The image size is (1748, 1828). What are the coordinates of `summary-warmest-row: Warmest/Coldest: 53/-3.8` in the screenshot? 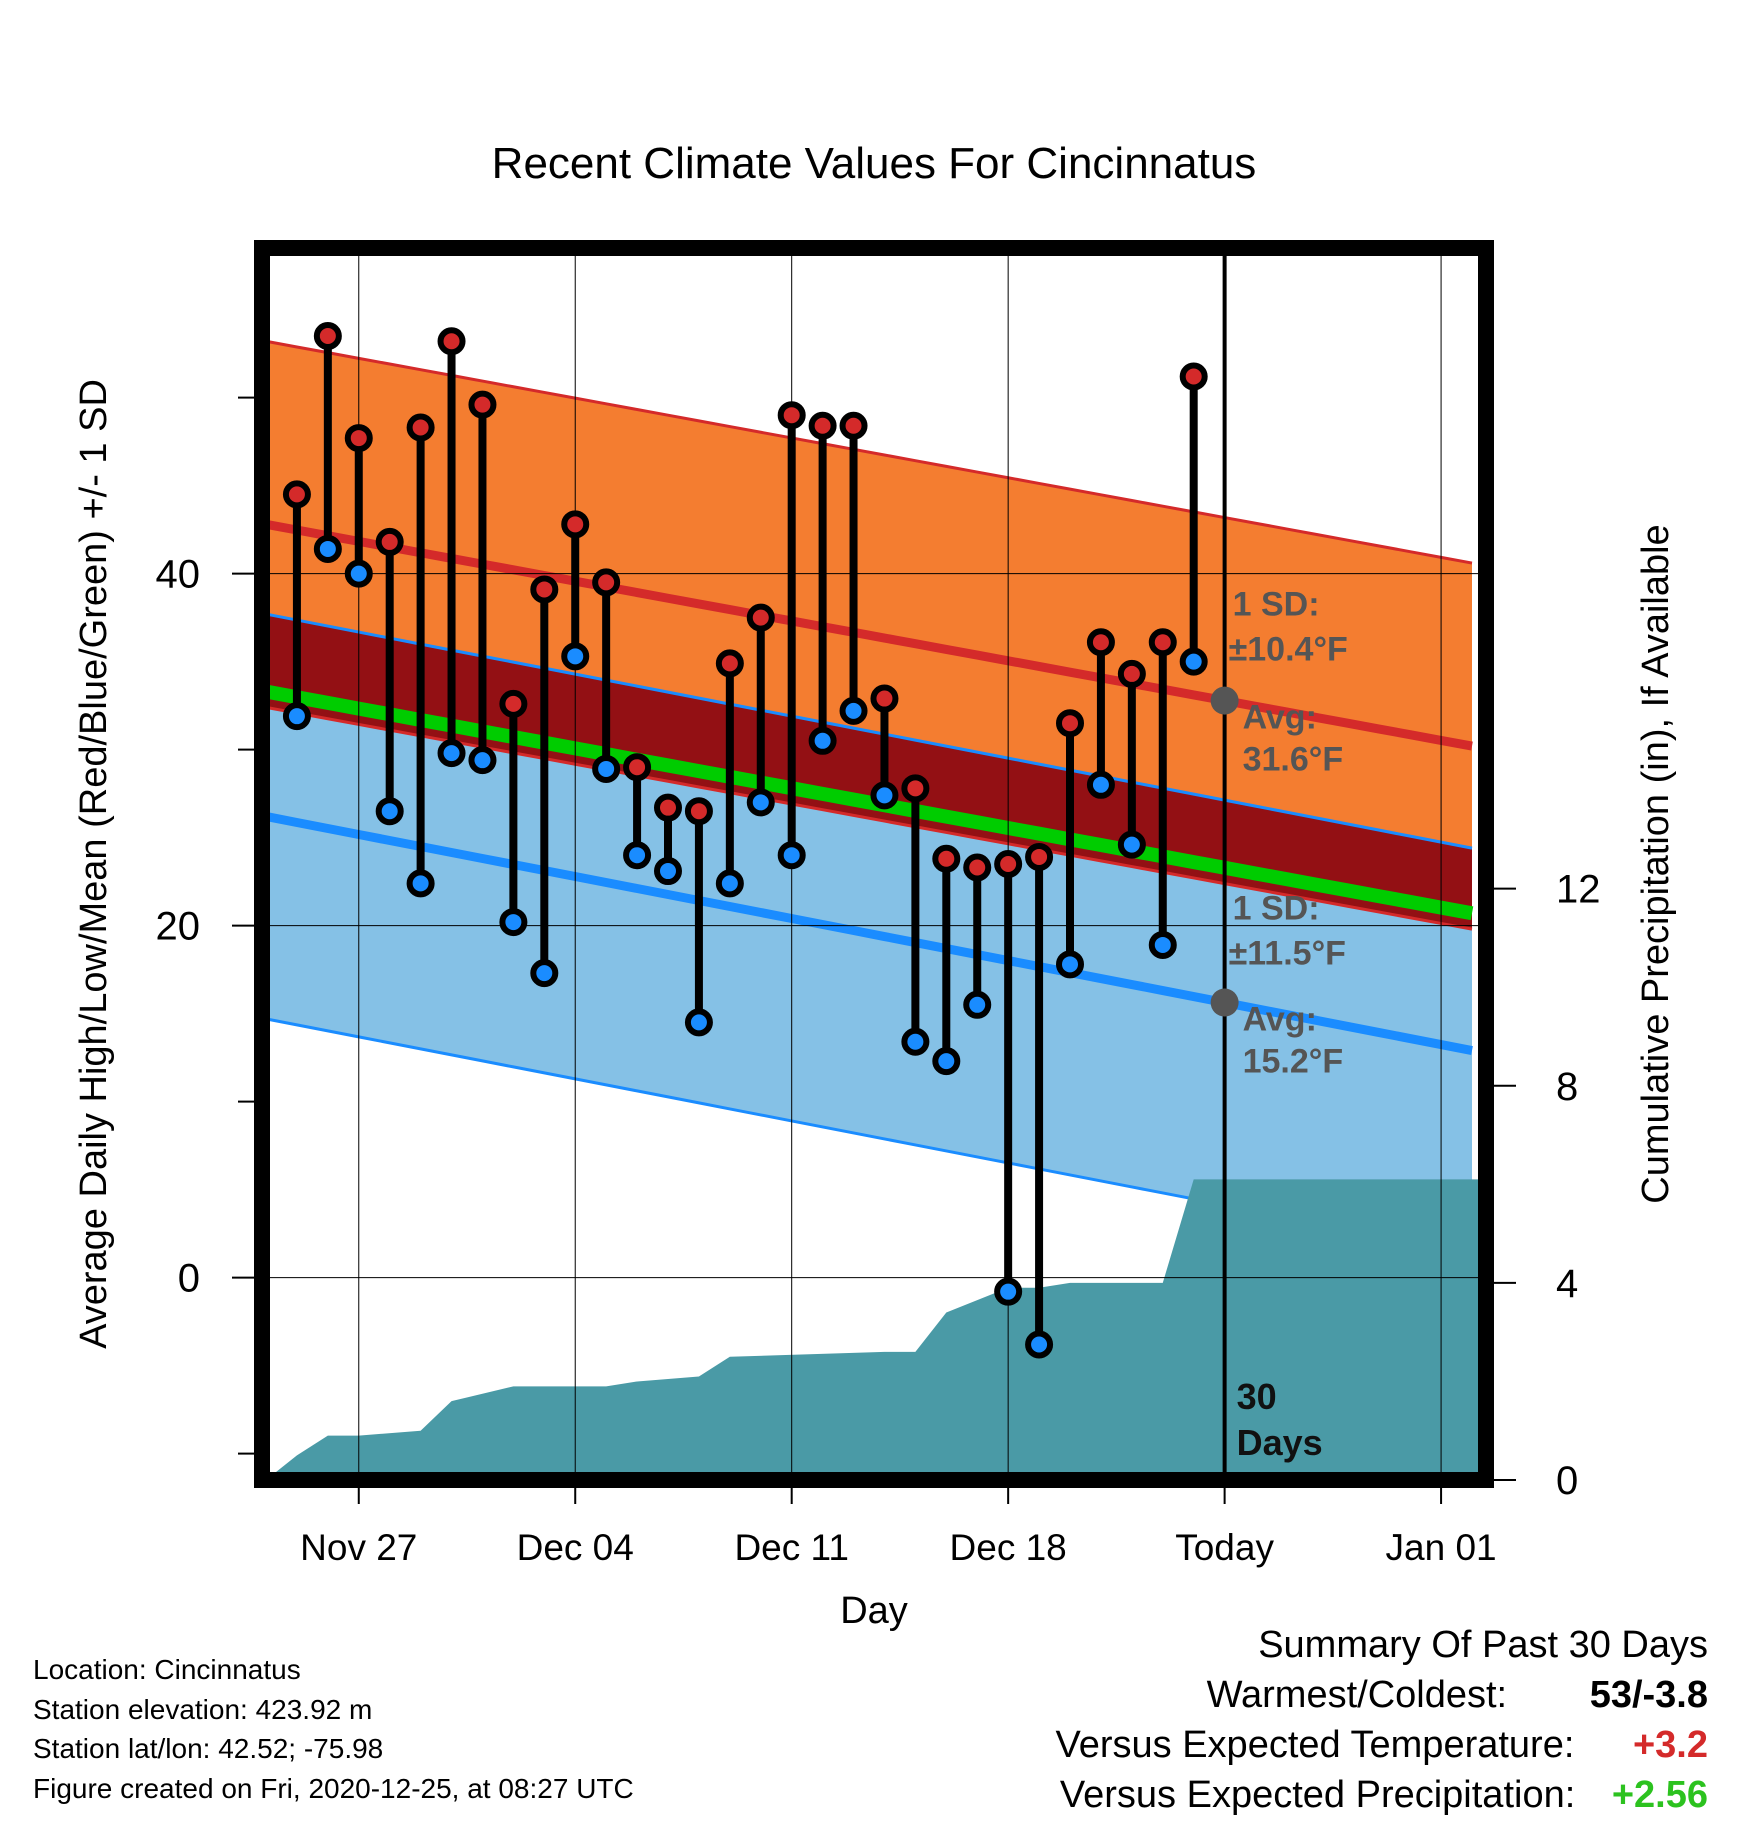 It's located at (1457, 1695).